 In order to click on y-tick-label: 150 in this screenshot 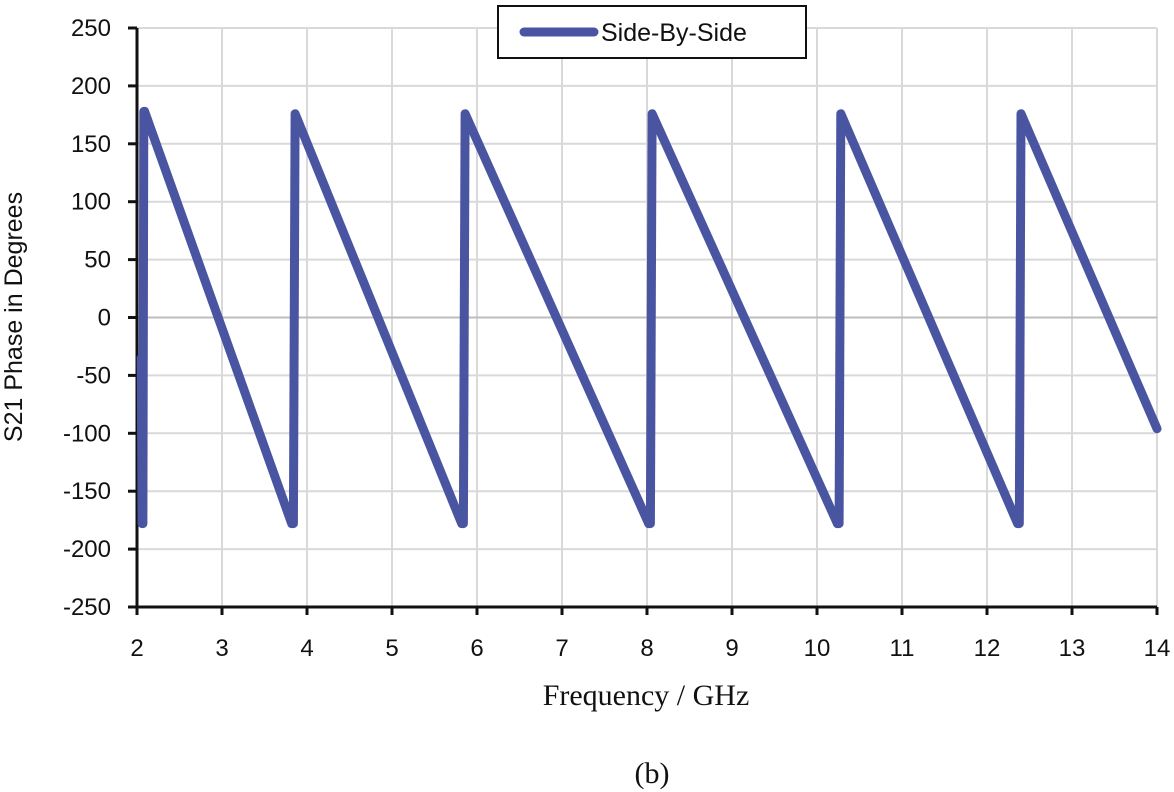, I will do `click(91, 144)`.